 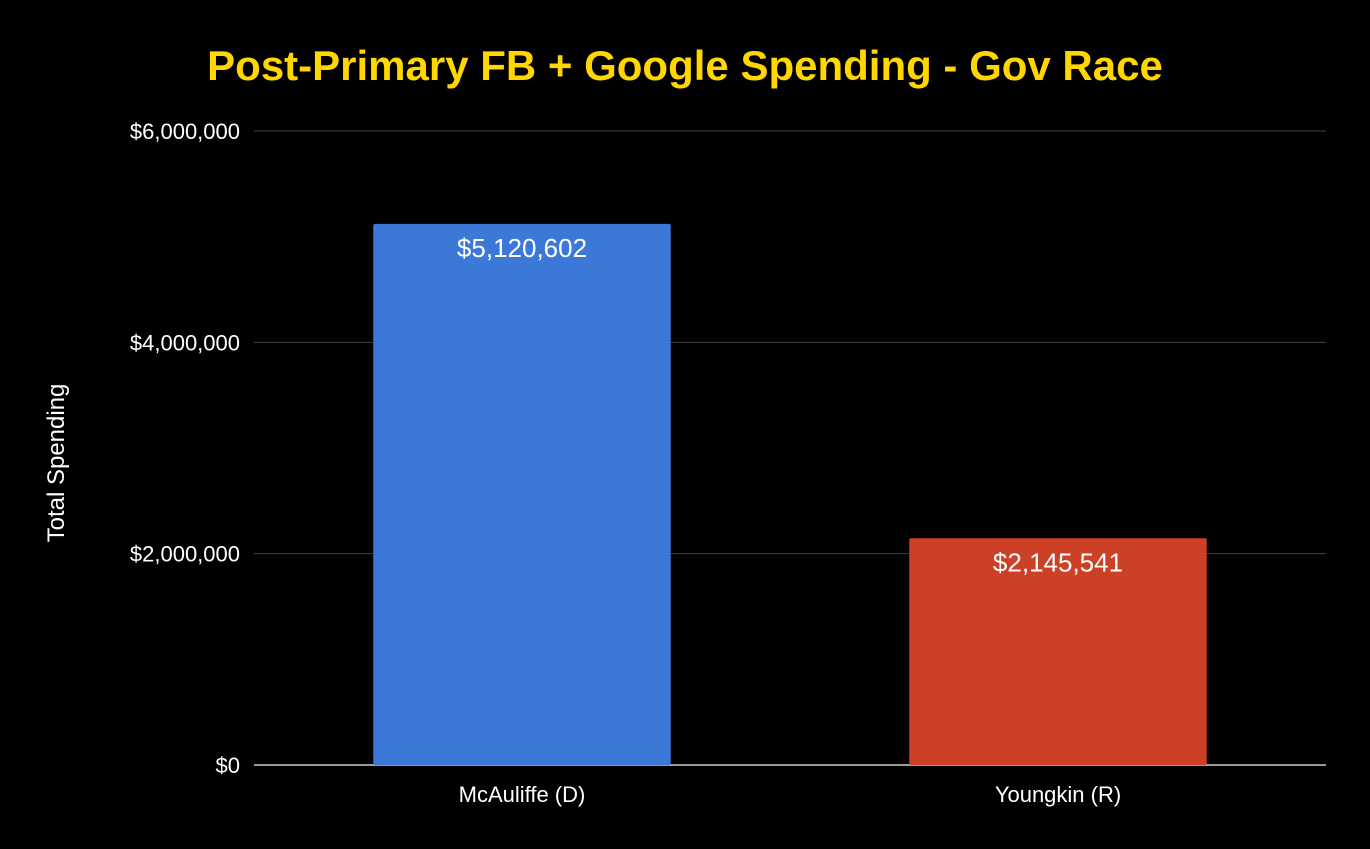 What do you see at coordinates (185, 131) in the screenshot?
I see `y-tick-label: $6,000,000` at bounding box center [185, 131].